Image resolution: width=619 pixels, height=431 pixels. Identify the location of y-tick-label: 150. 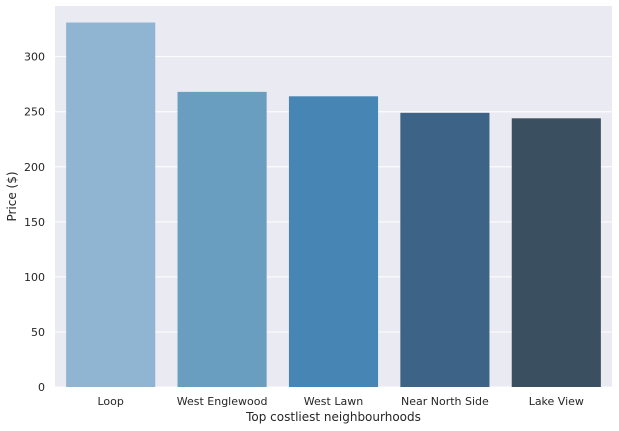
(34, 222).